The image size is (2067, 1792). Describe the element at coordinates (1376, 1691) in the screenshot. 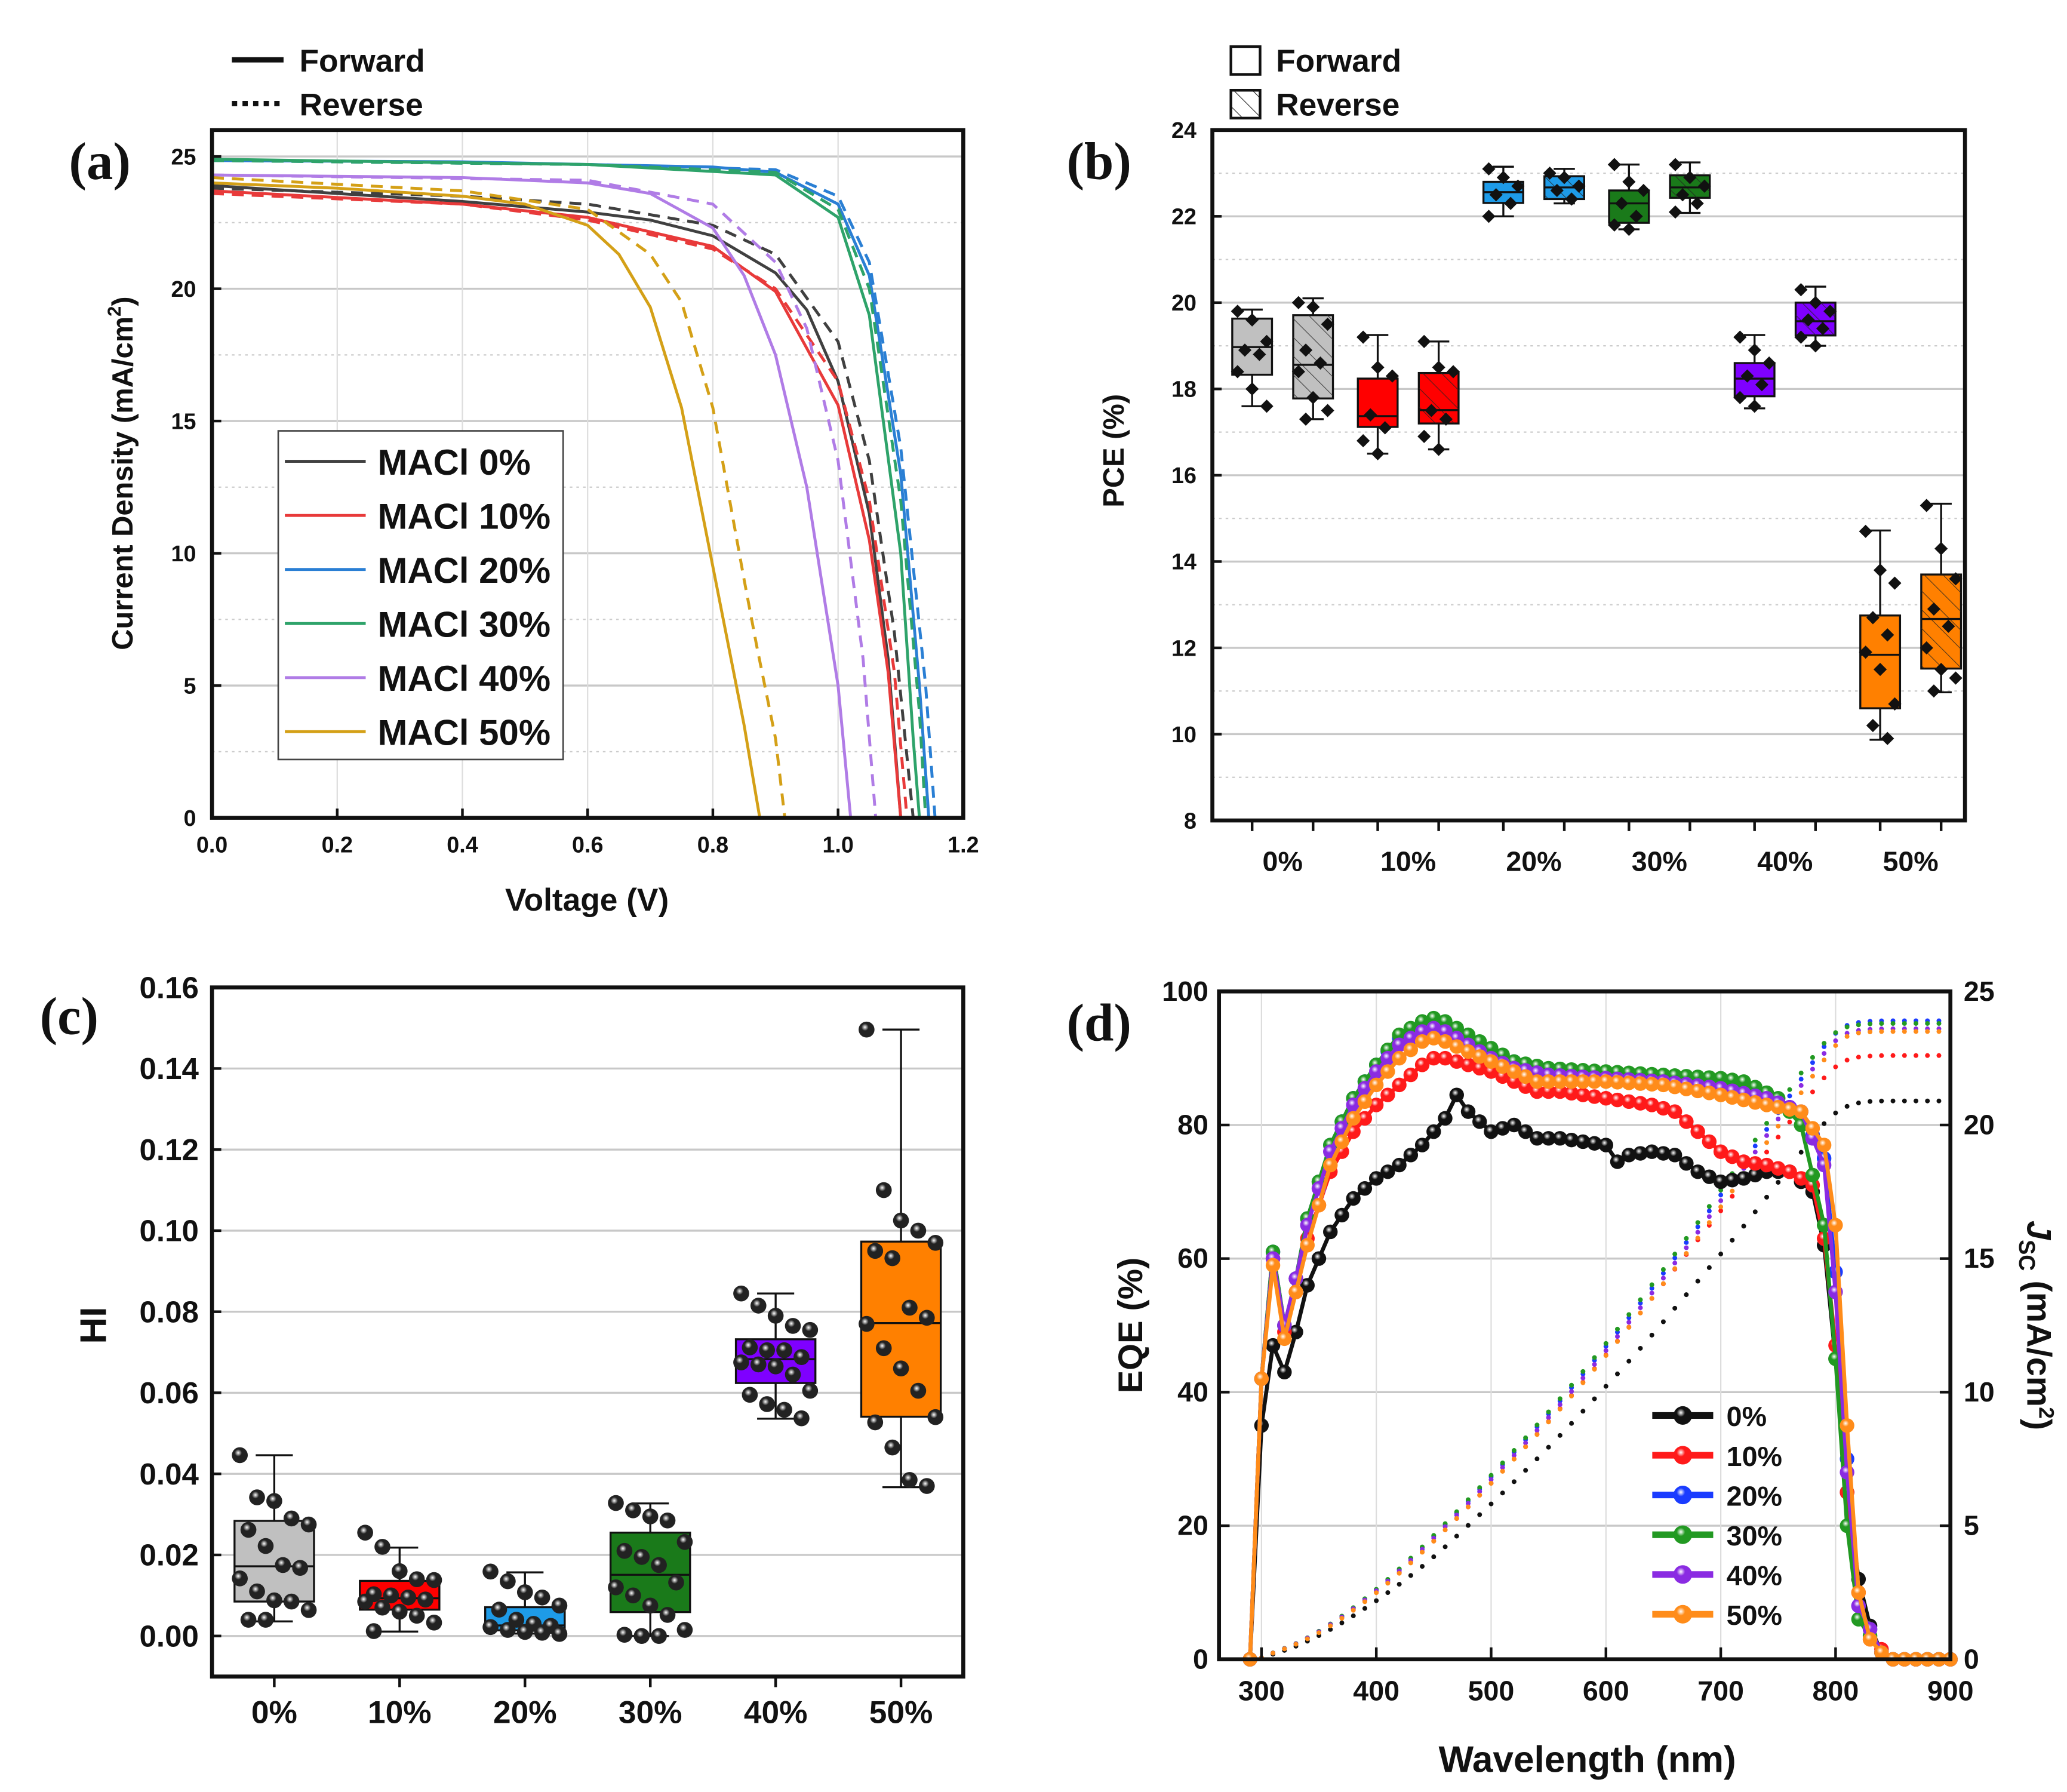

I see `d-x-tick-label: 400` at that location.